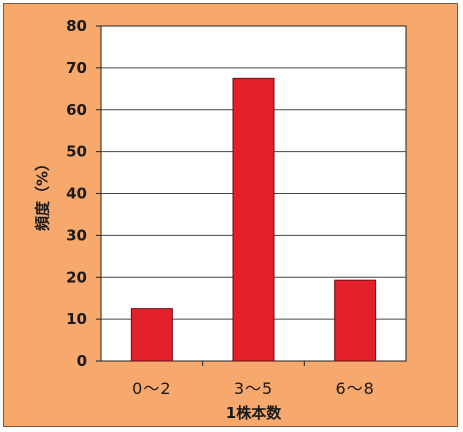 Image resolution: width=463 pixels, height=432 pixels. Describe the element at coordinates (43, 193) in the screenshot. I see `y-axis-title: 頻度（%）` at that location.